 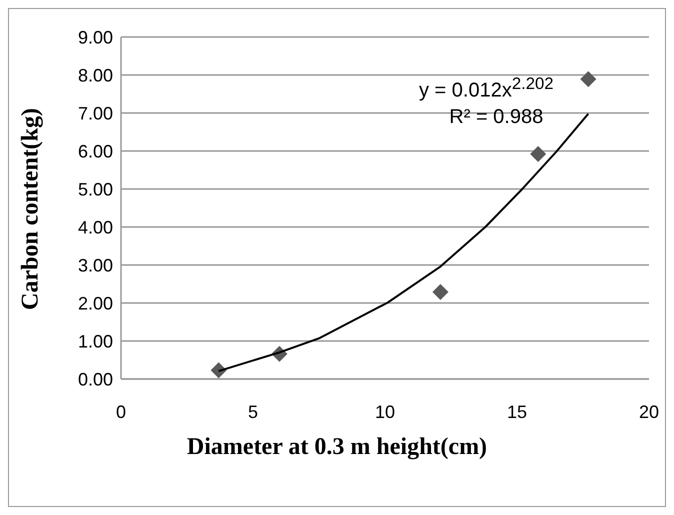 What do you see at coordinates (253, 412) in the screenshot?
I see `x-tick-label: 5` at bounding box center [253, 412].